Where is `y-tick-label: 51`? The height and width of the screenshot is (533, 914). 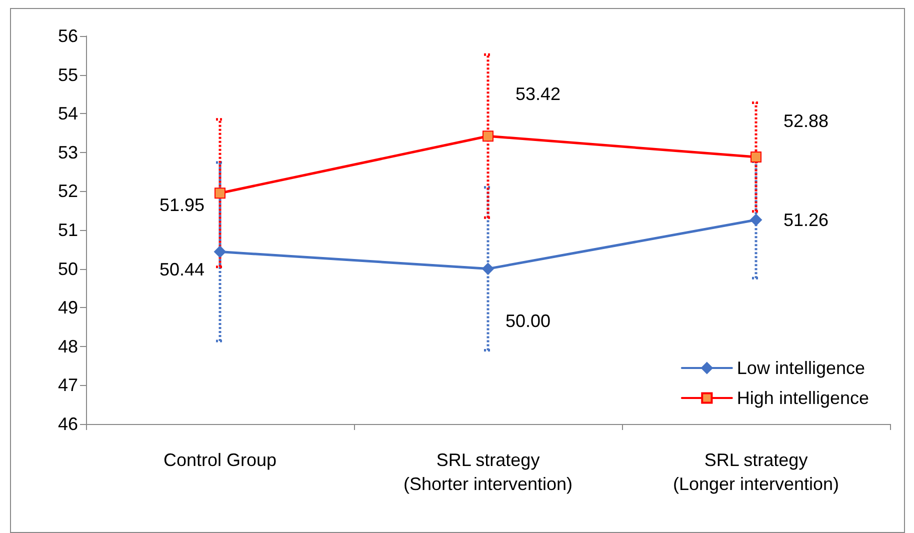 y-tick-label: 51 is located at coordinates (68, 230).